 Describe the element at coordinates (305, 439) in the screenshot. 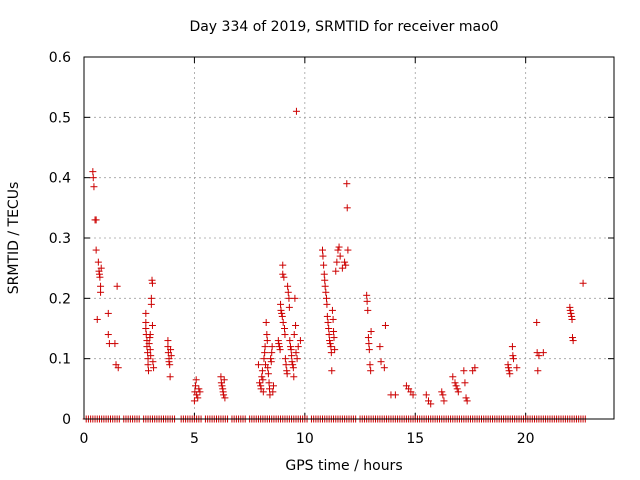

I see `x-tick-label: 10` at that location.